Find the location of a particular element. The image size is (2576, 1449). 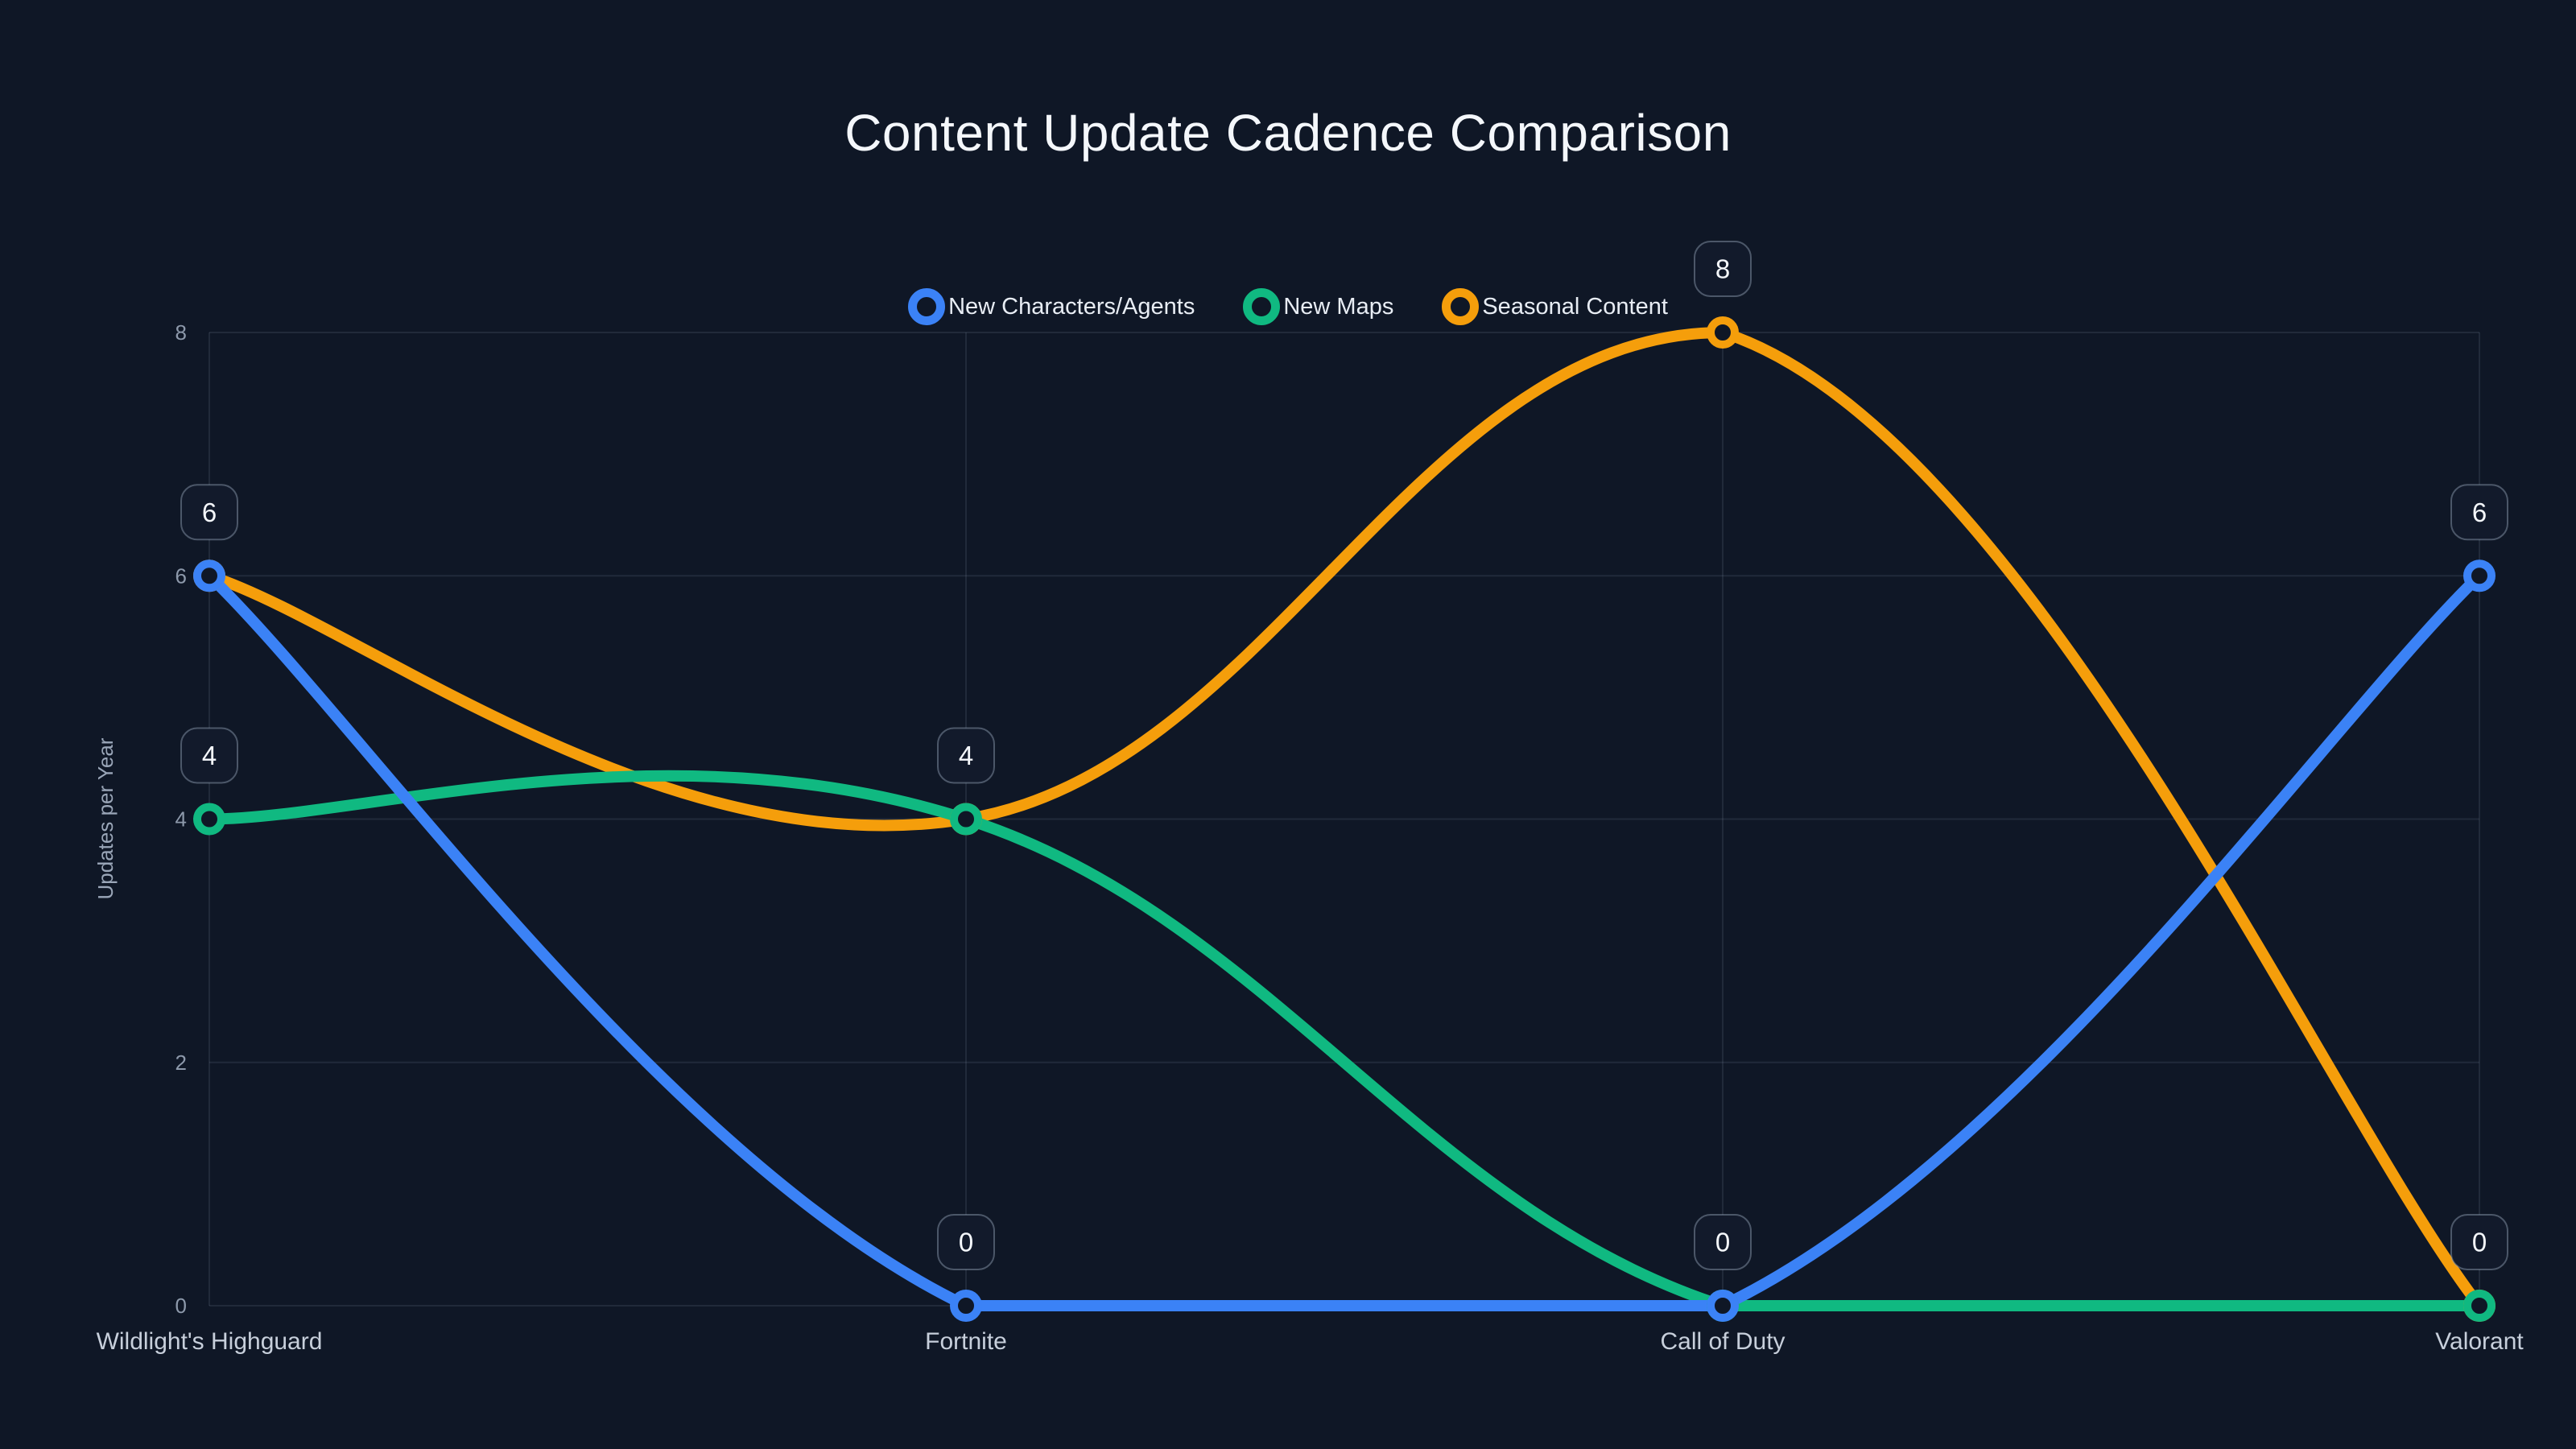

legend-item-new-characters-agents: New Characters/Agents is located at coordinates (1051, 306).